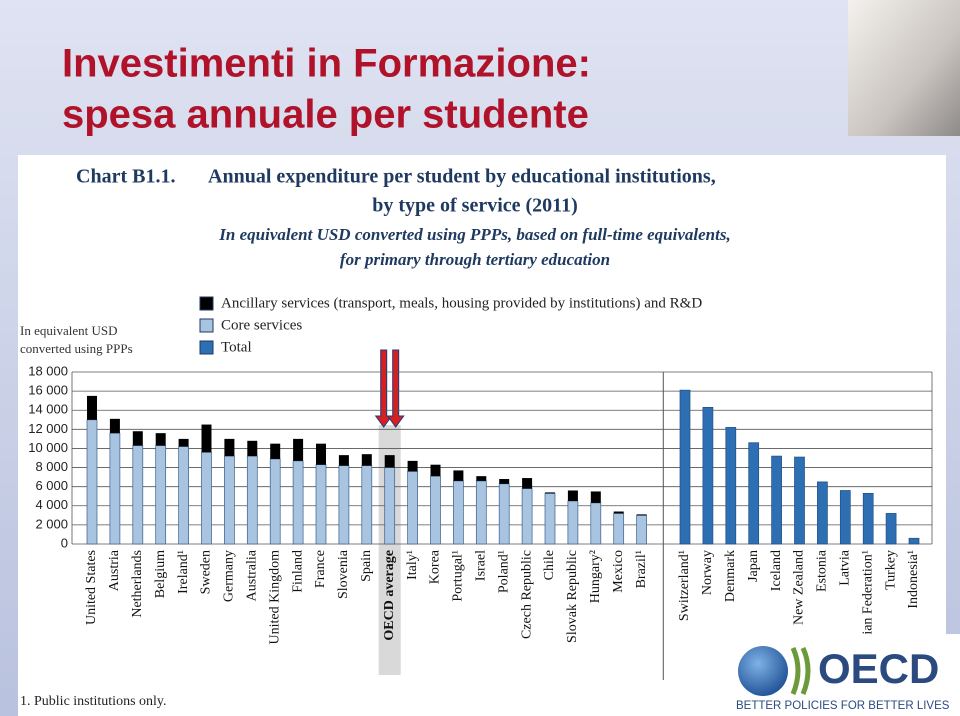 The width and height of the screenshot is (960, 716). I want to click on logo-globe, so click(763, 671).